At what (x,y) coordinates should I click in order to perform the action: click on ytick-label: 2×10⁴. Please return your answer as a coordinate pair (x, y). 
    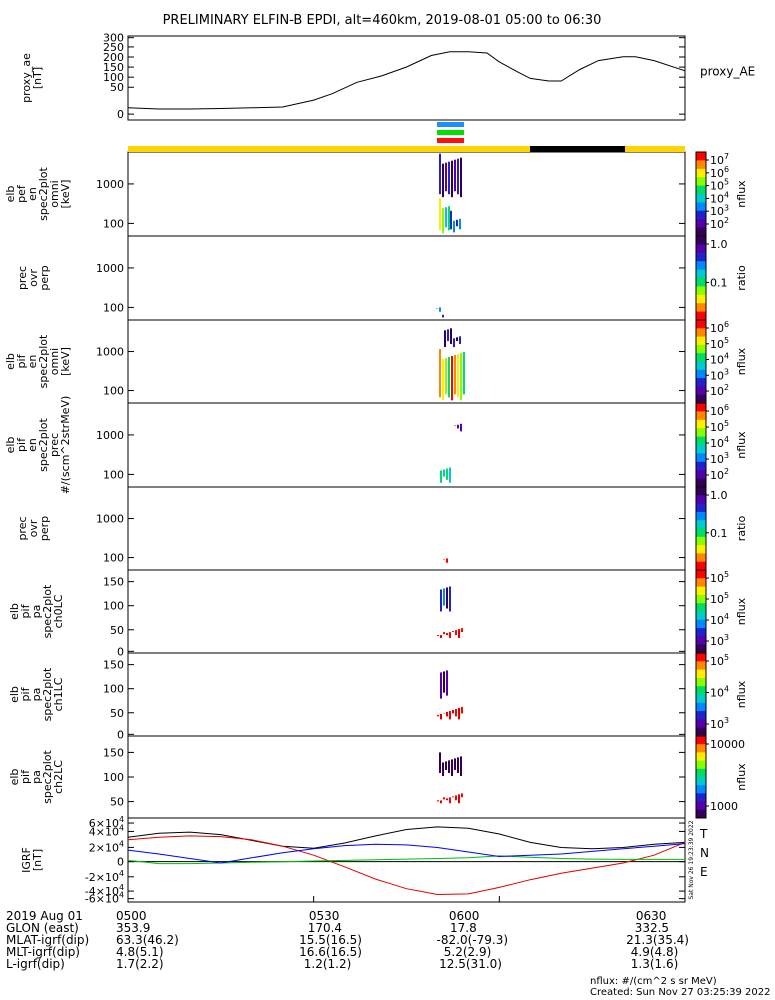
    Looking at the image, I should click on (106, 846).